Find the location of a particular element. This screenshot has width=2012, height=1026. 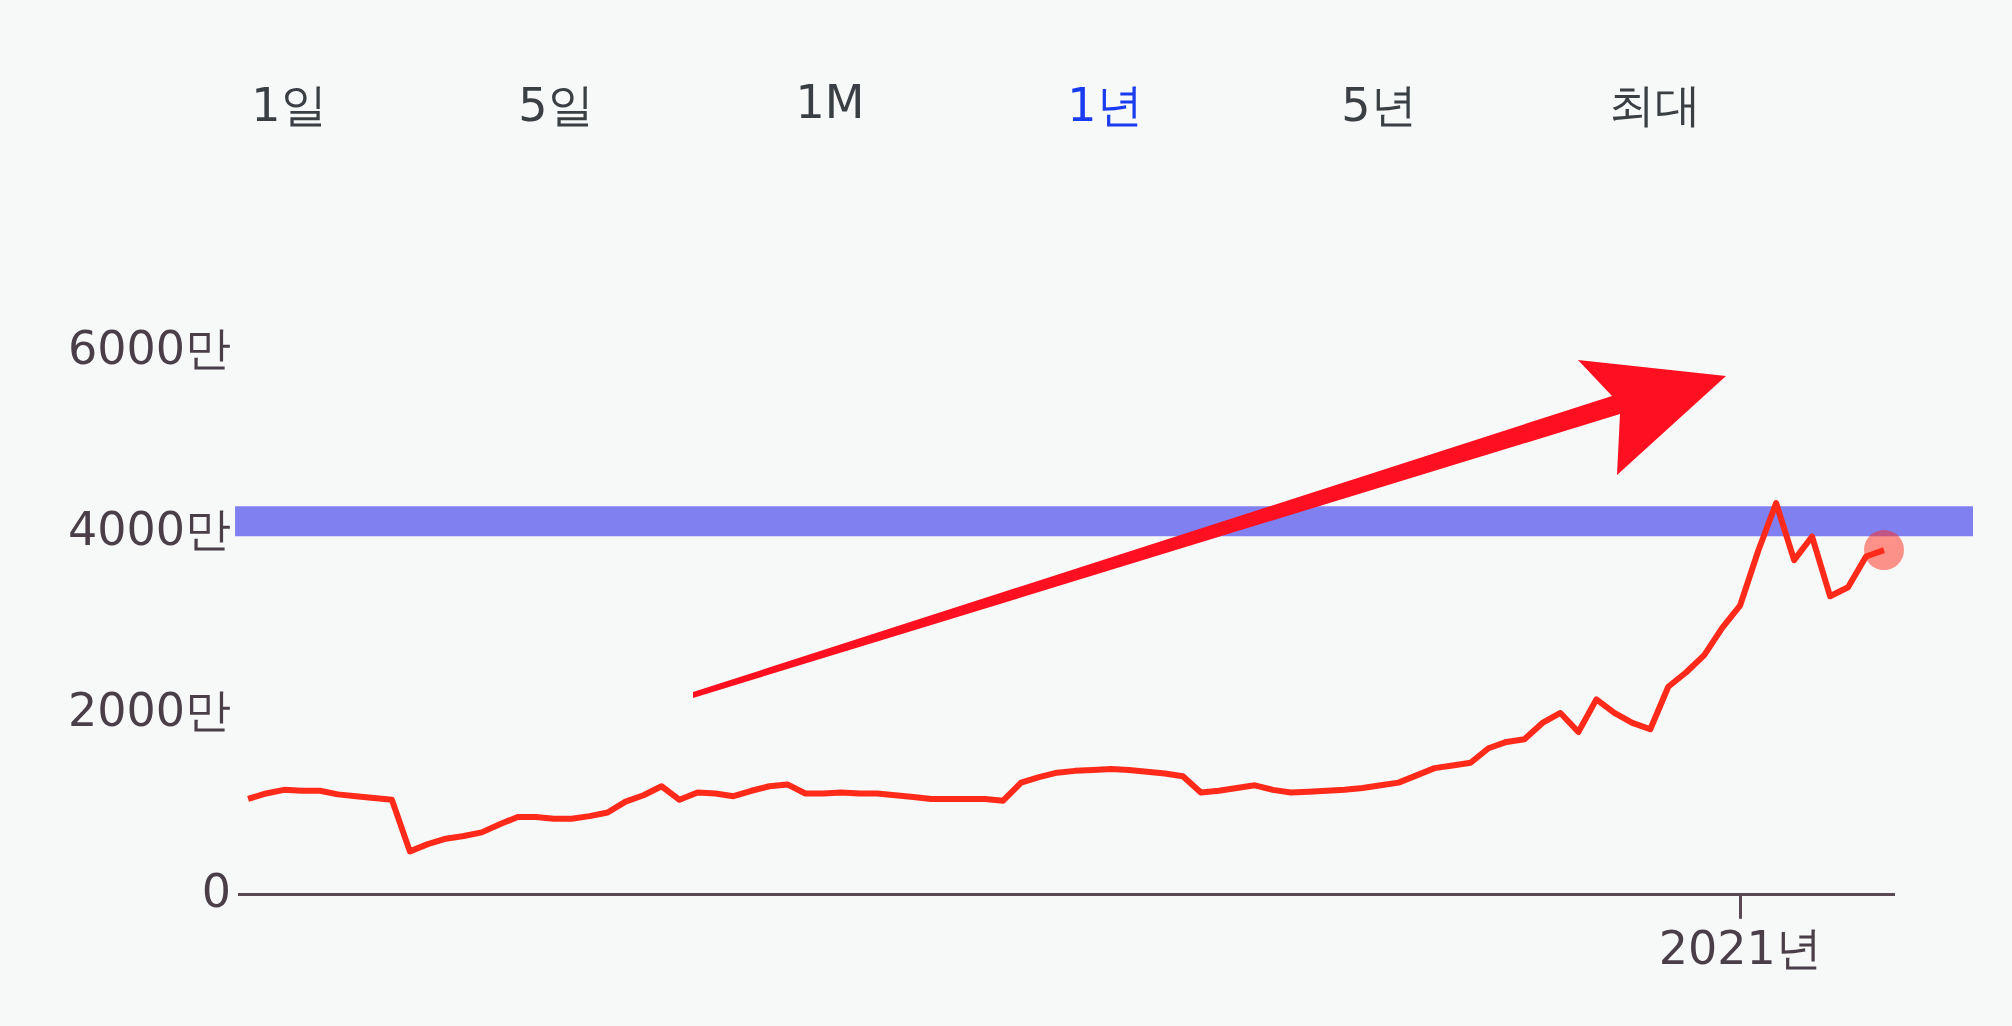

y-tick-label: 4000만 is located at coordinates (149, 528).